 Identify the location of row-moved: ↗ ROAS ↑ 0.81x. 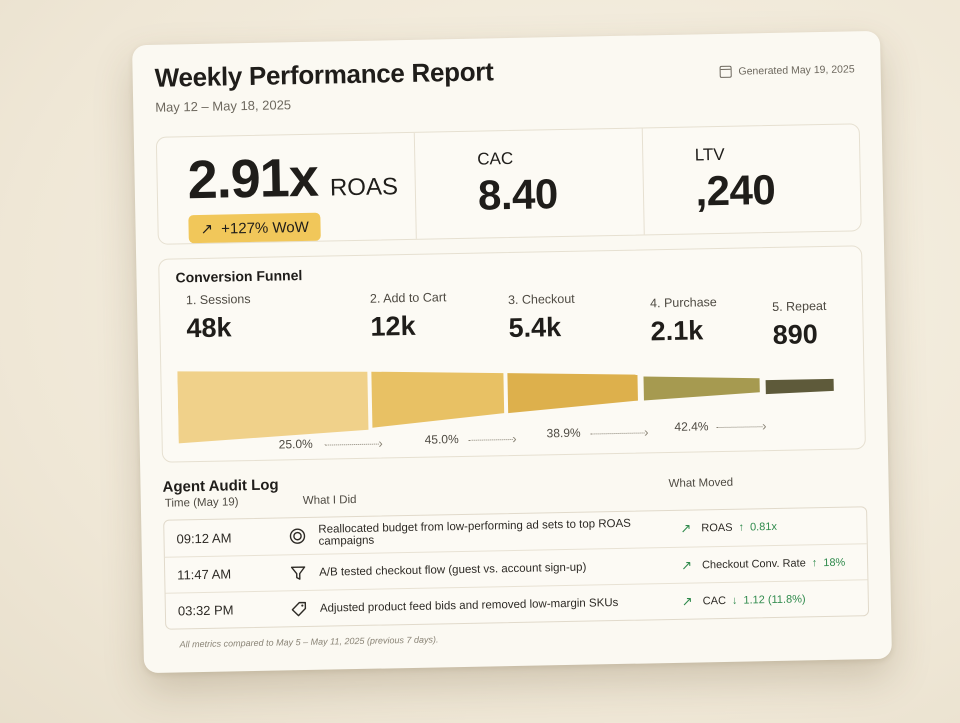
(773, 527).